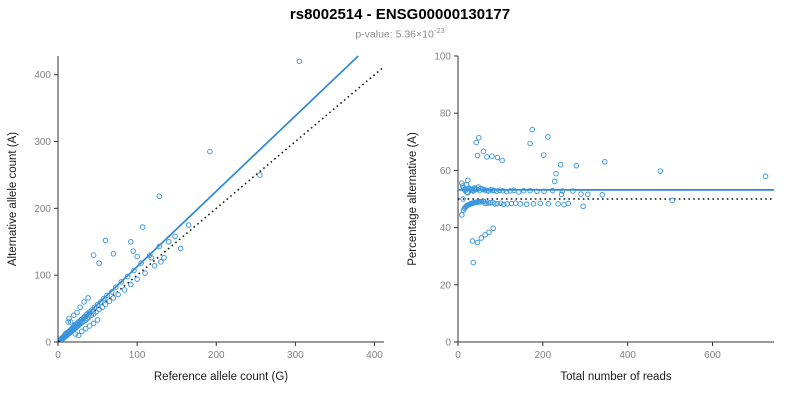  Describe the element at coordinates (712, 355) in the screenshot. I see `x-tick-label: 600` at that location.